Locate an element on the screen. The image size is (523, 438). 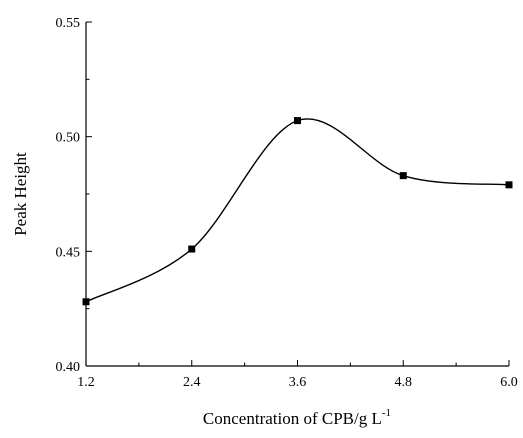
y-tick-label: 0.45 is located at coordinates (68, 252).